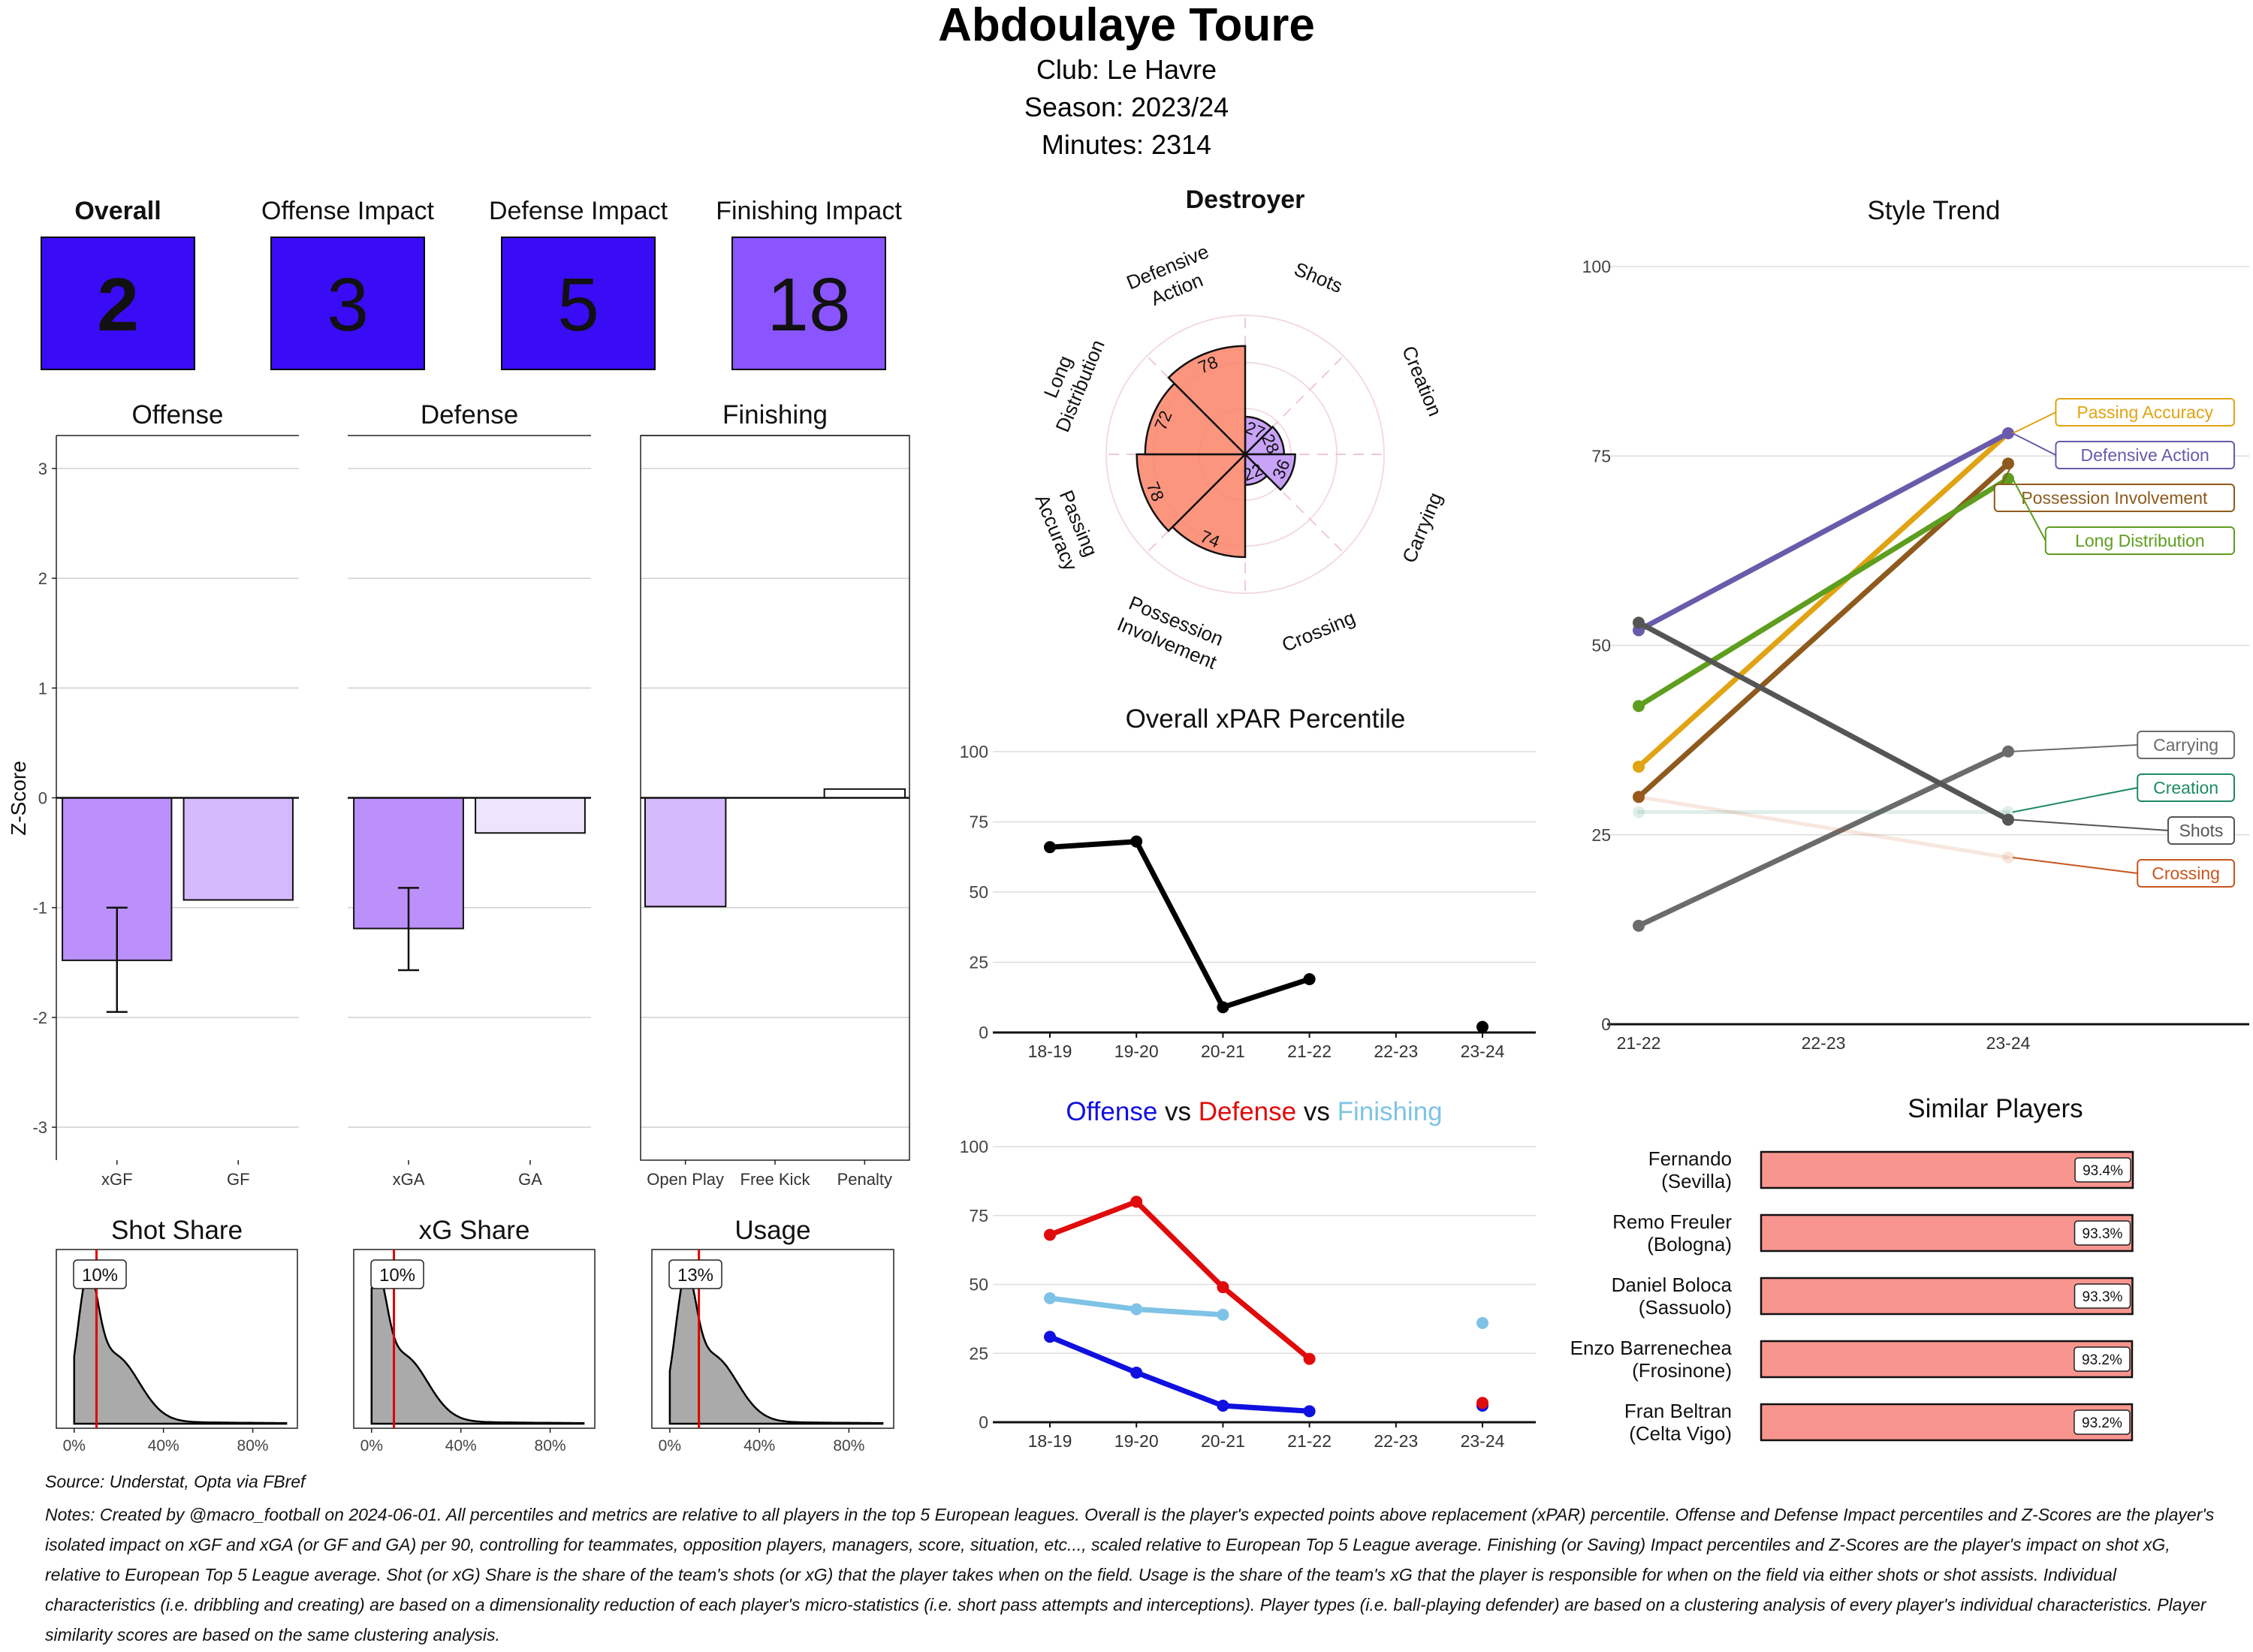  I want to click on x-tick-label: GF, so click(238, 1179).